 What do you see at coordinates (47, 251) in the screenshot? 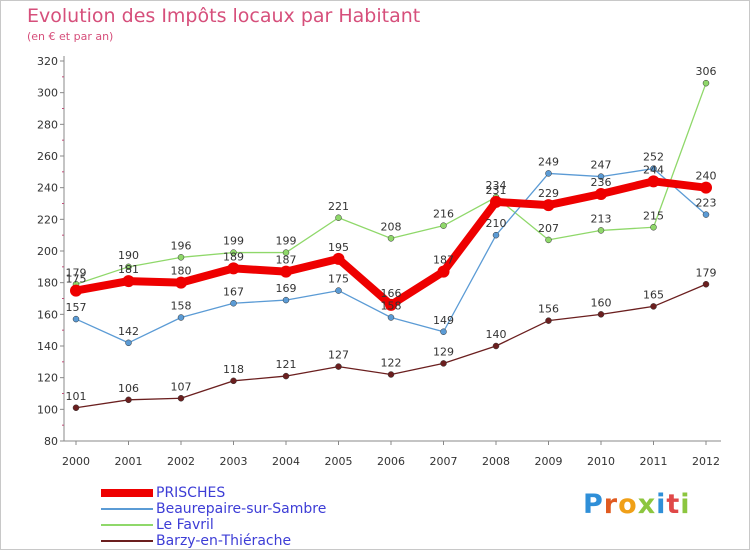
I see `y-tick-label: 200` at bounding box center [47, 251].